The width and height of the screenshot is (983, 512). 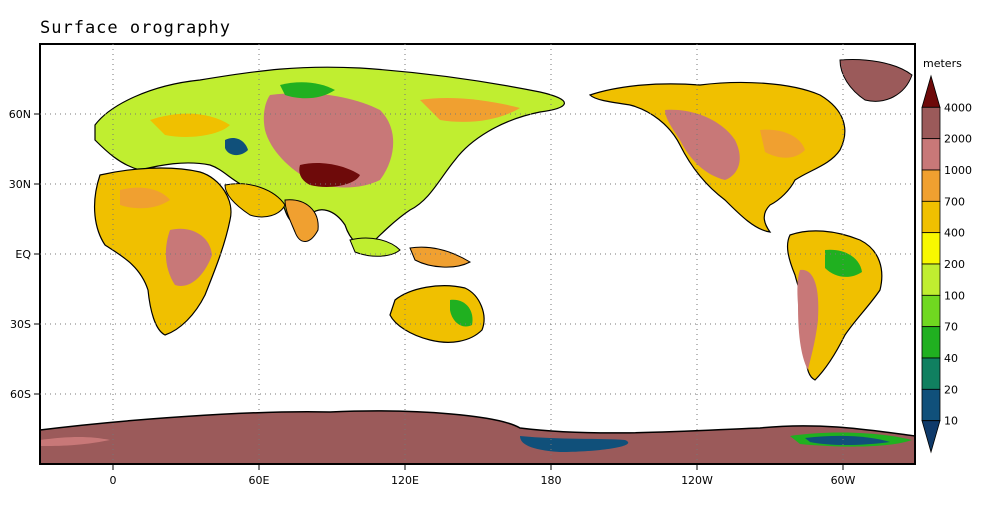 What do you see at coordinates (951, 389) in the screenshot?
I see `colorbar-level-label: 20` at bounding box center [951, 389].